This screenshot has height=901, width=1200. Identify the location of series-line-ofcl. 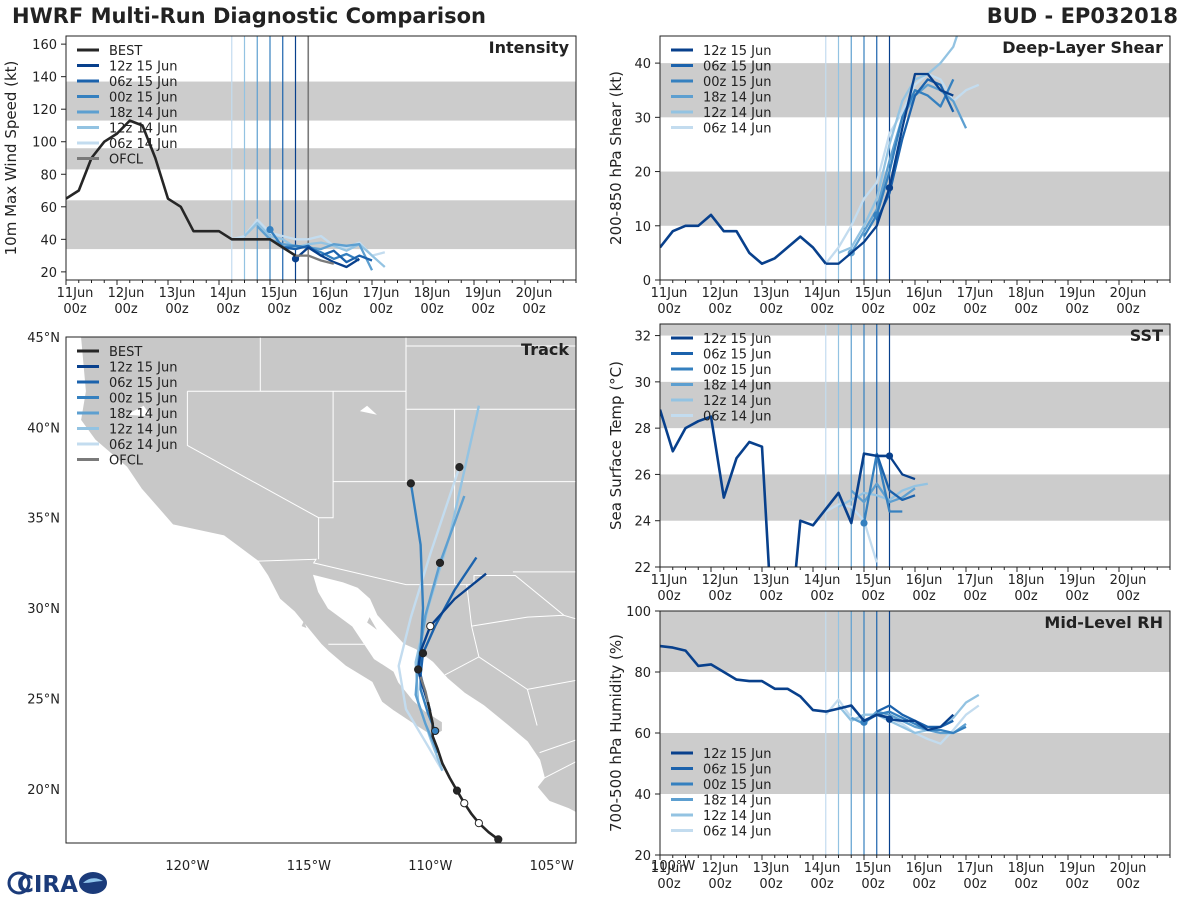
(315, 259).